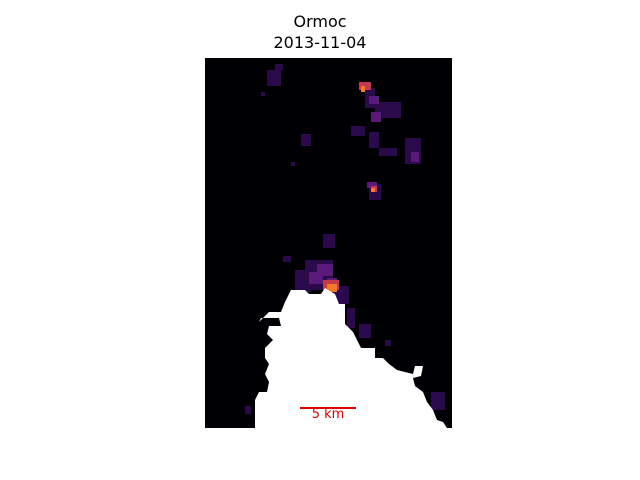 The image size is (640, 480). Describe the element at coordinates (320, 42) in the screenshot. I see `map-title-date: 2013-11-04` at that location.